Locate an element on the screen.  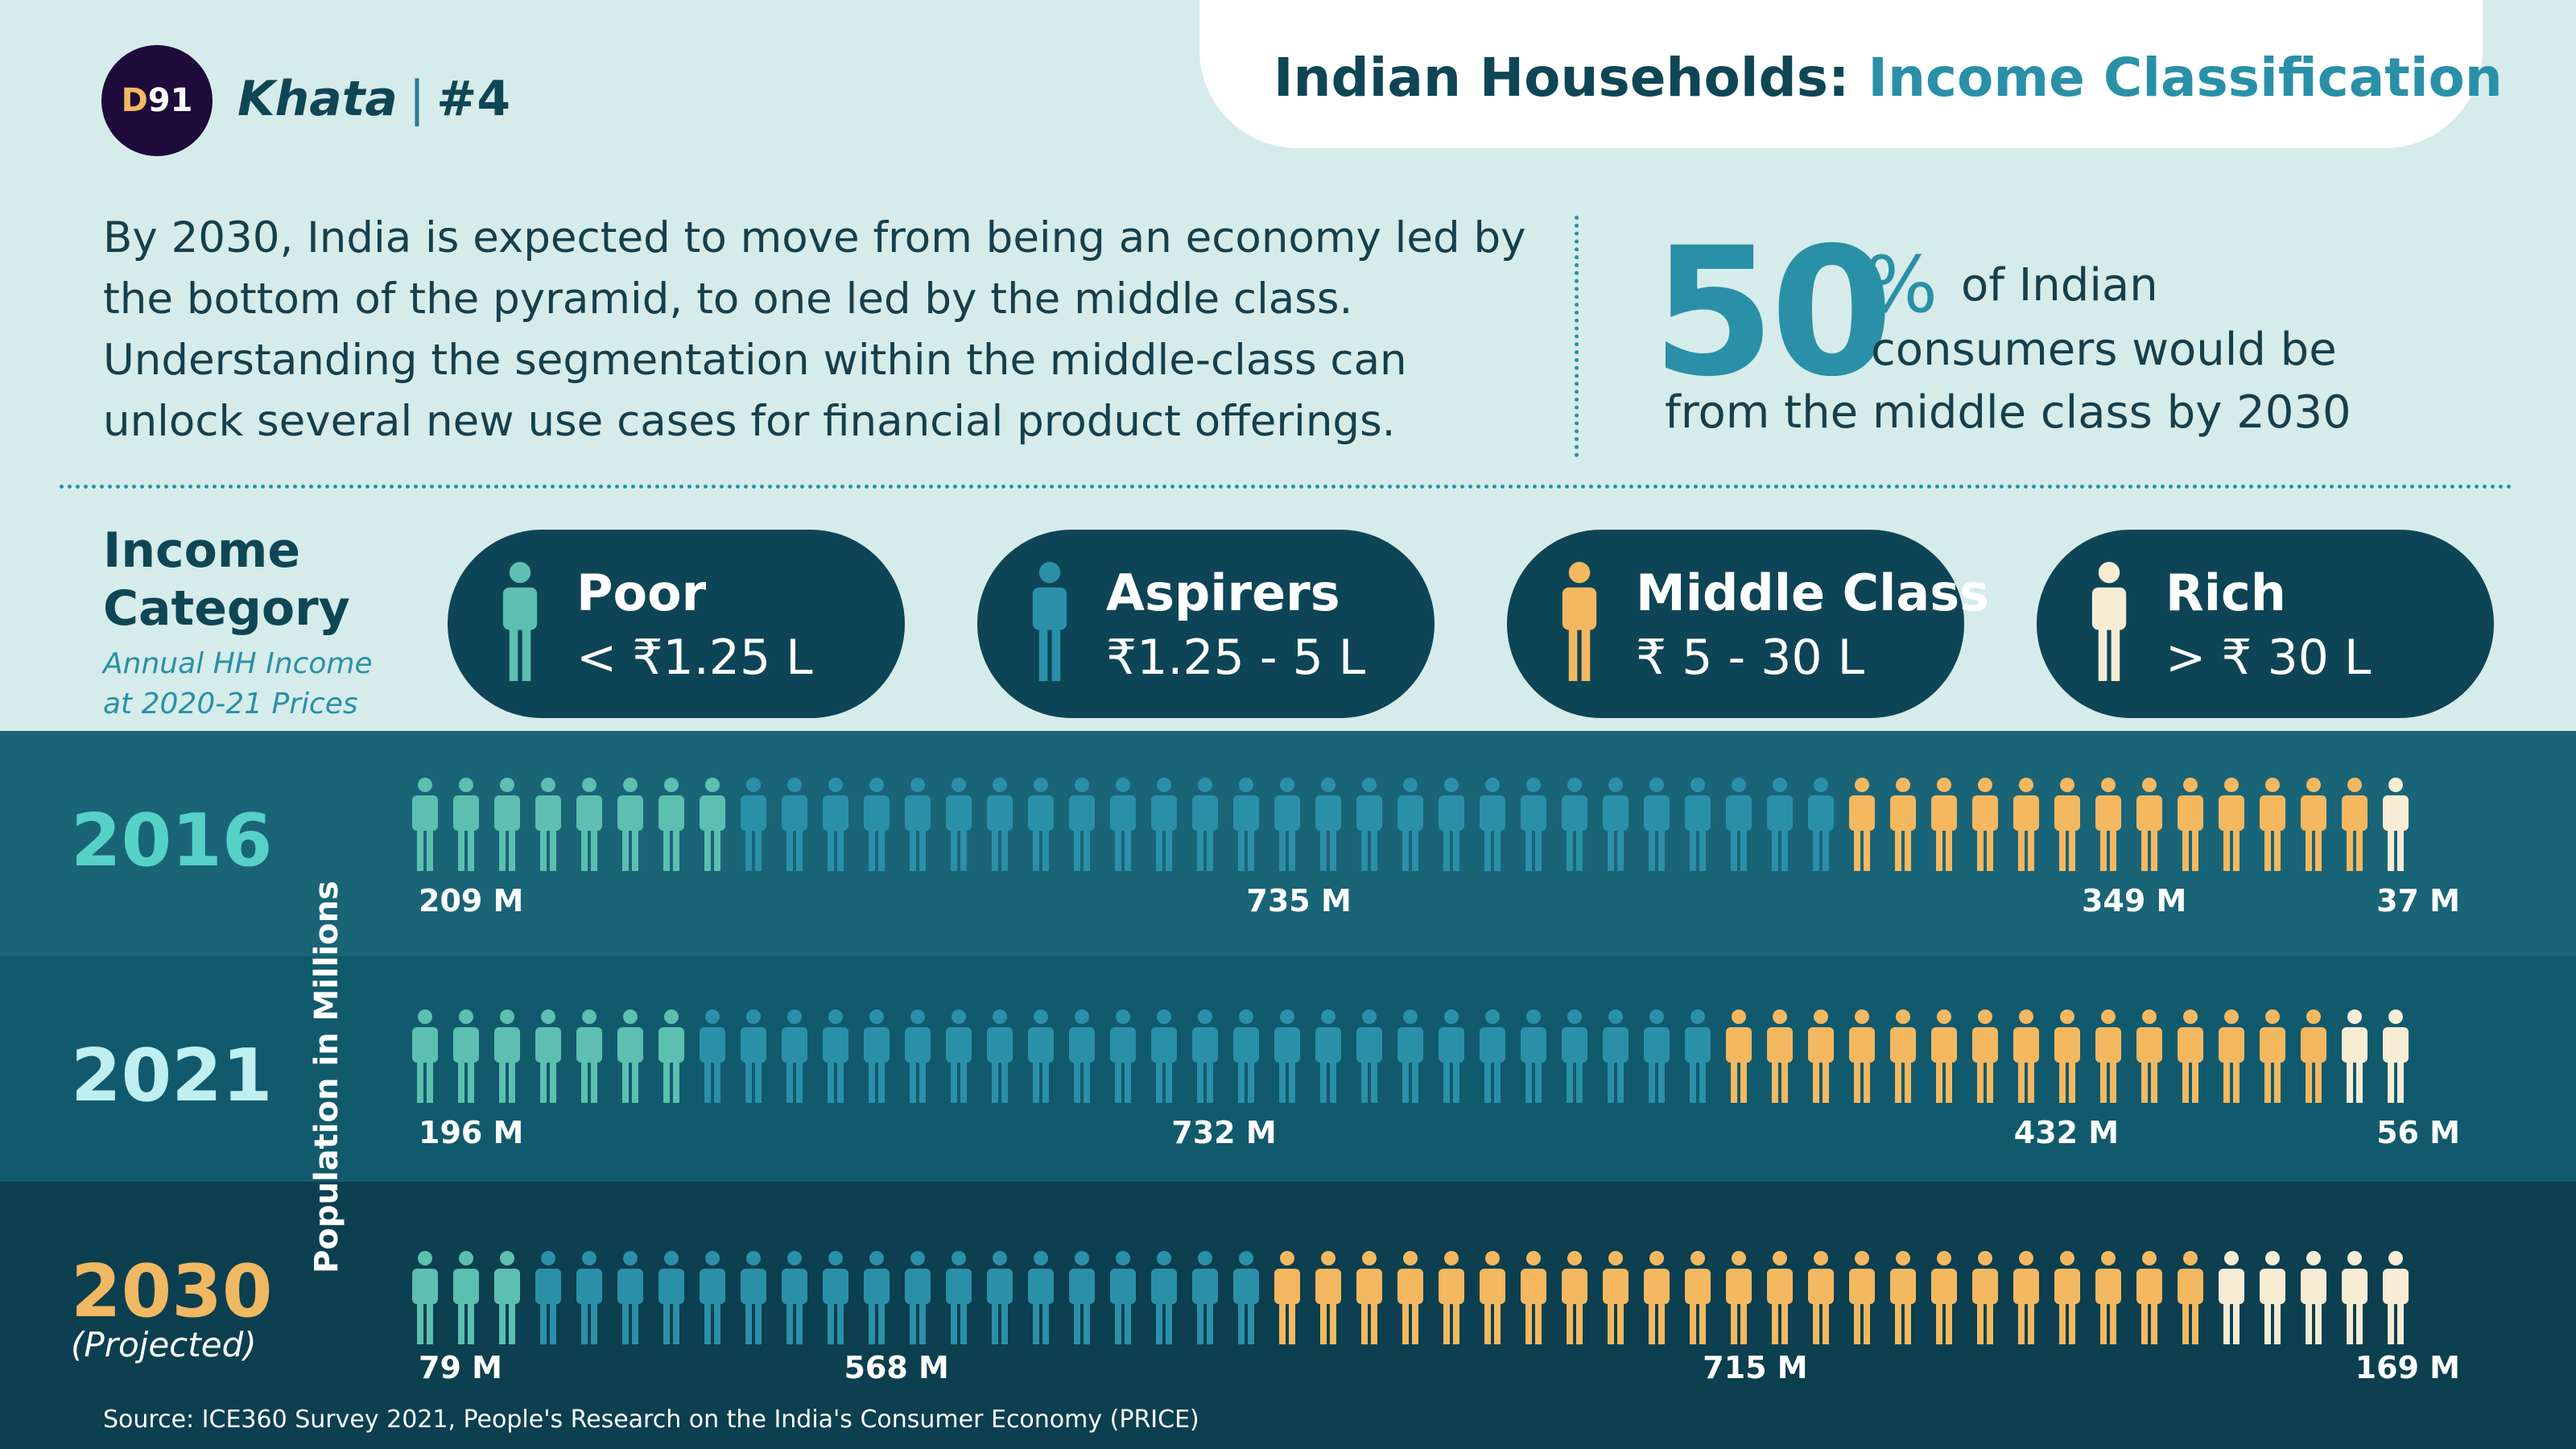
projected-note: (Projected) is located at coordinates (164, 1344).